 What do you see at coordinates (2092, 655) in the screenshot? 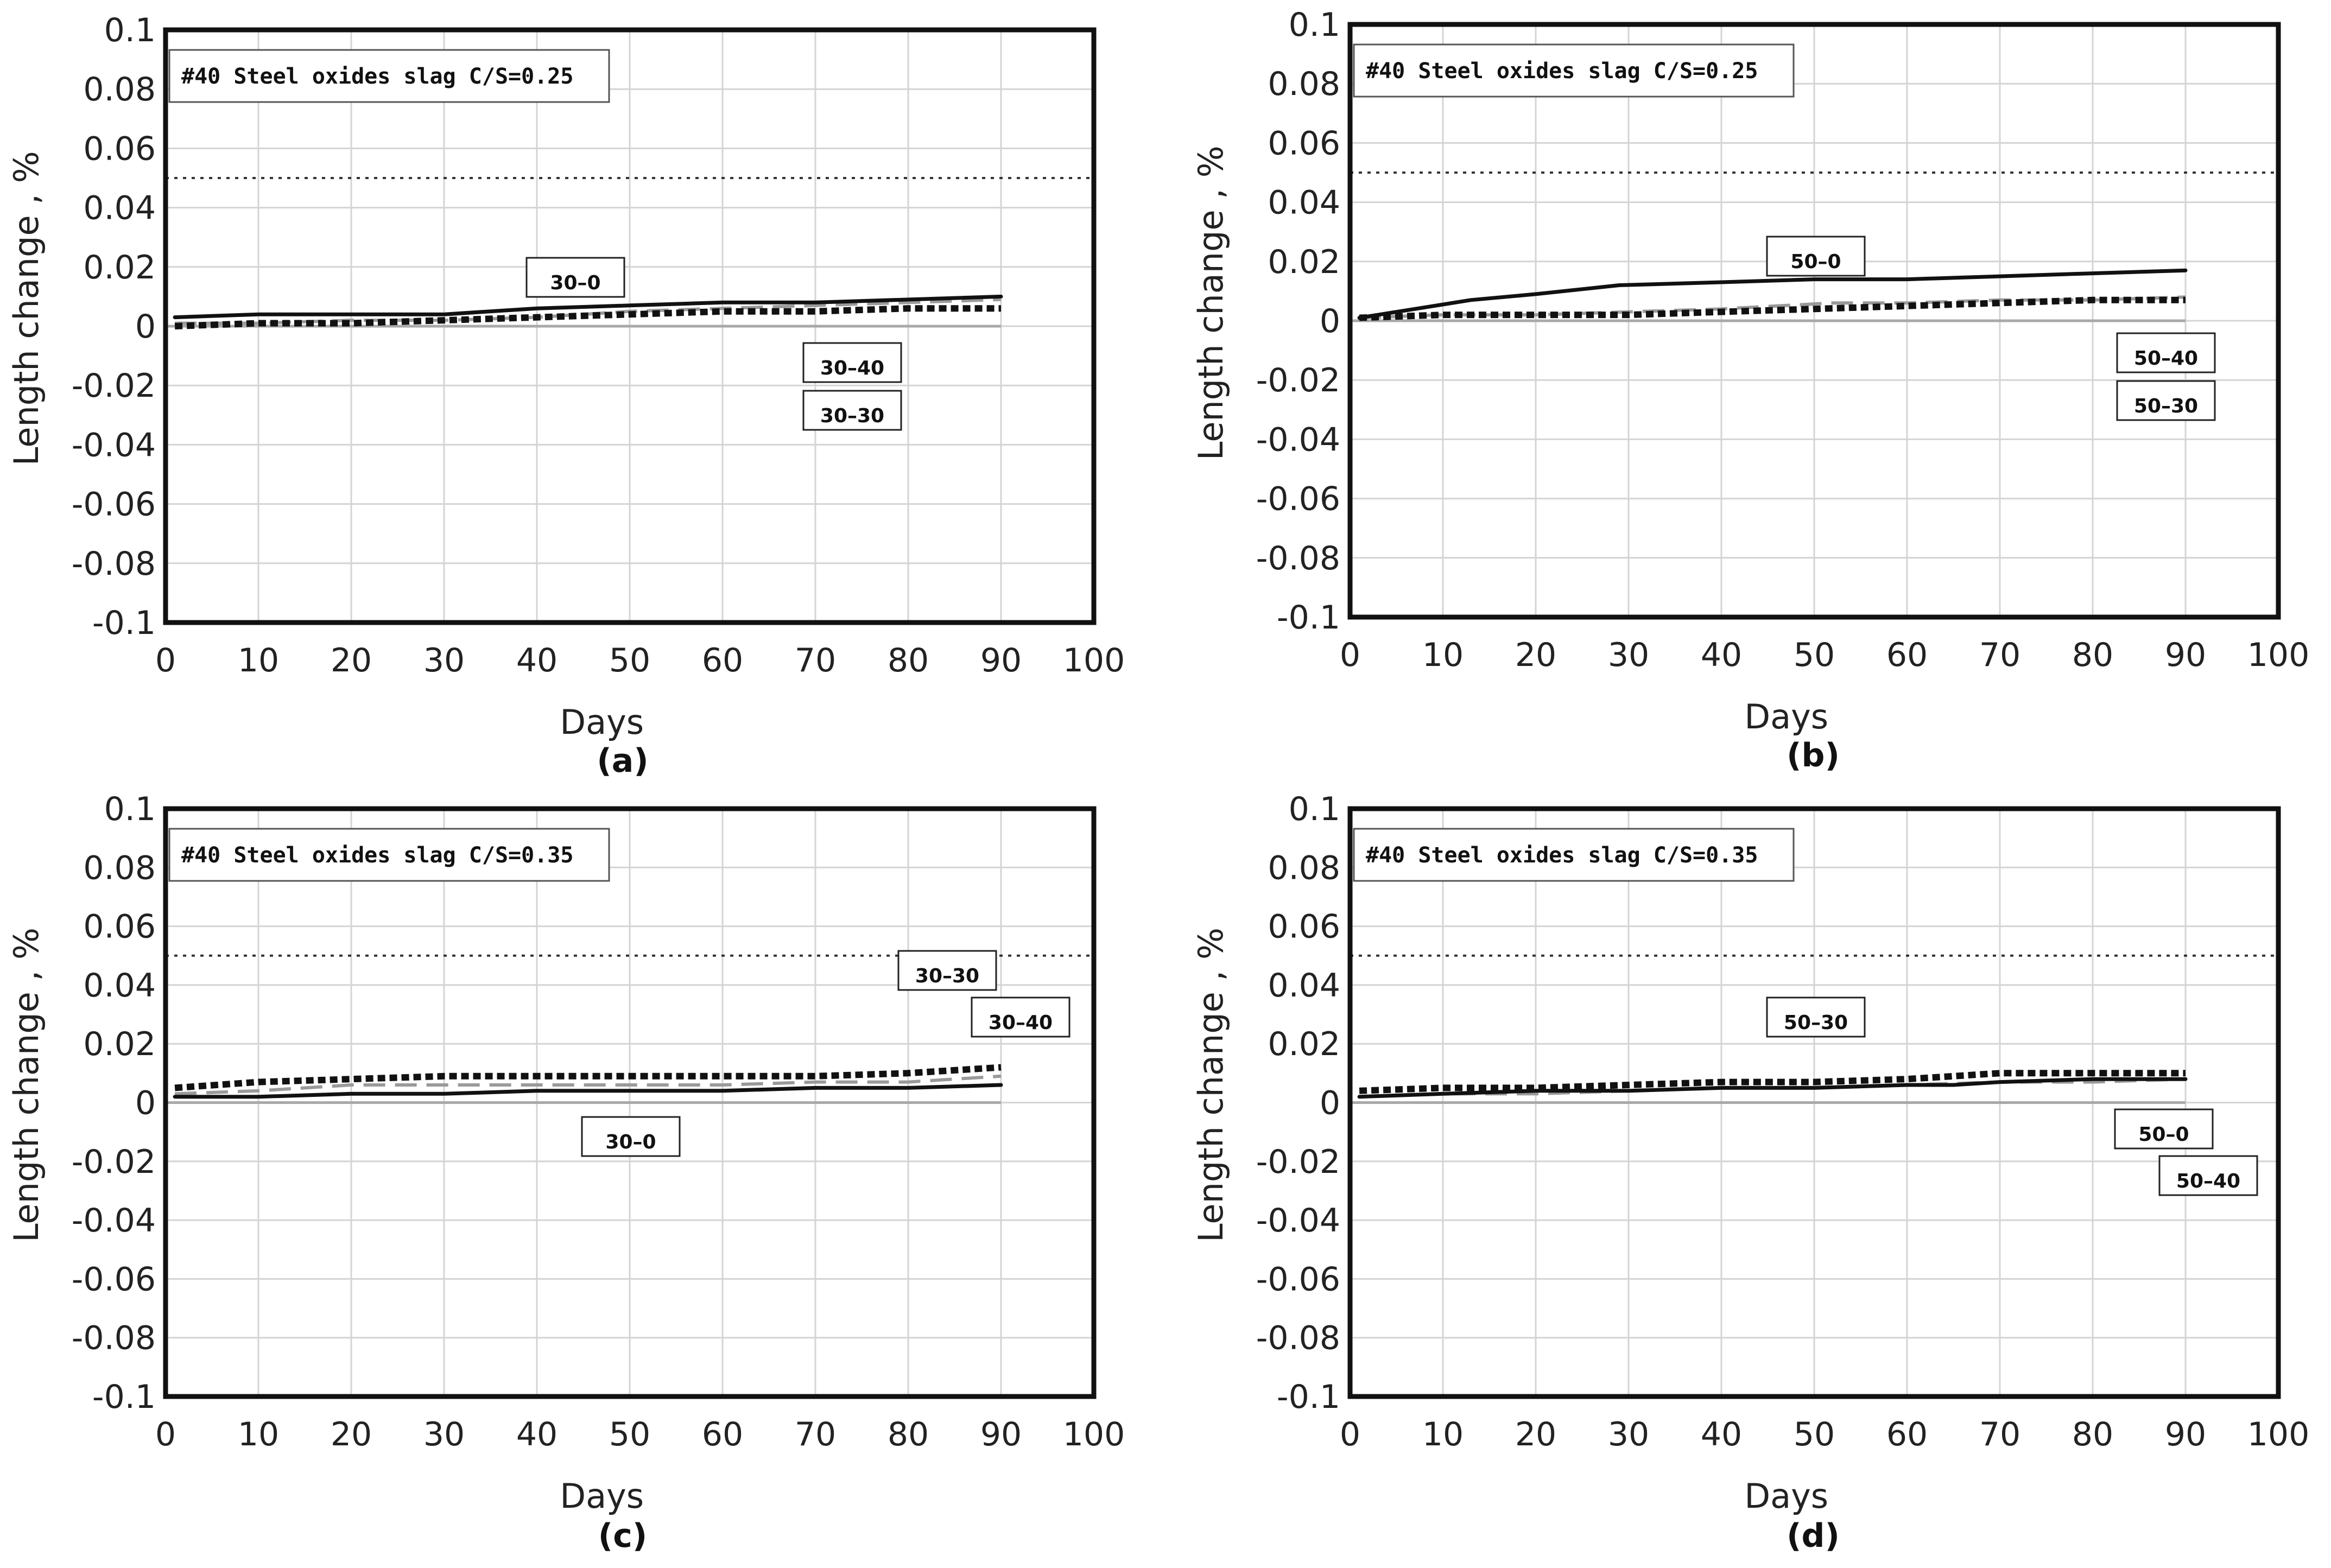
I see `x-tick-label: 80` at bounding box center [2092, 655].